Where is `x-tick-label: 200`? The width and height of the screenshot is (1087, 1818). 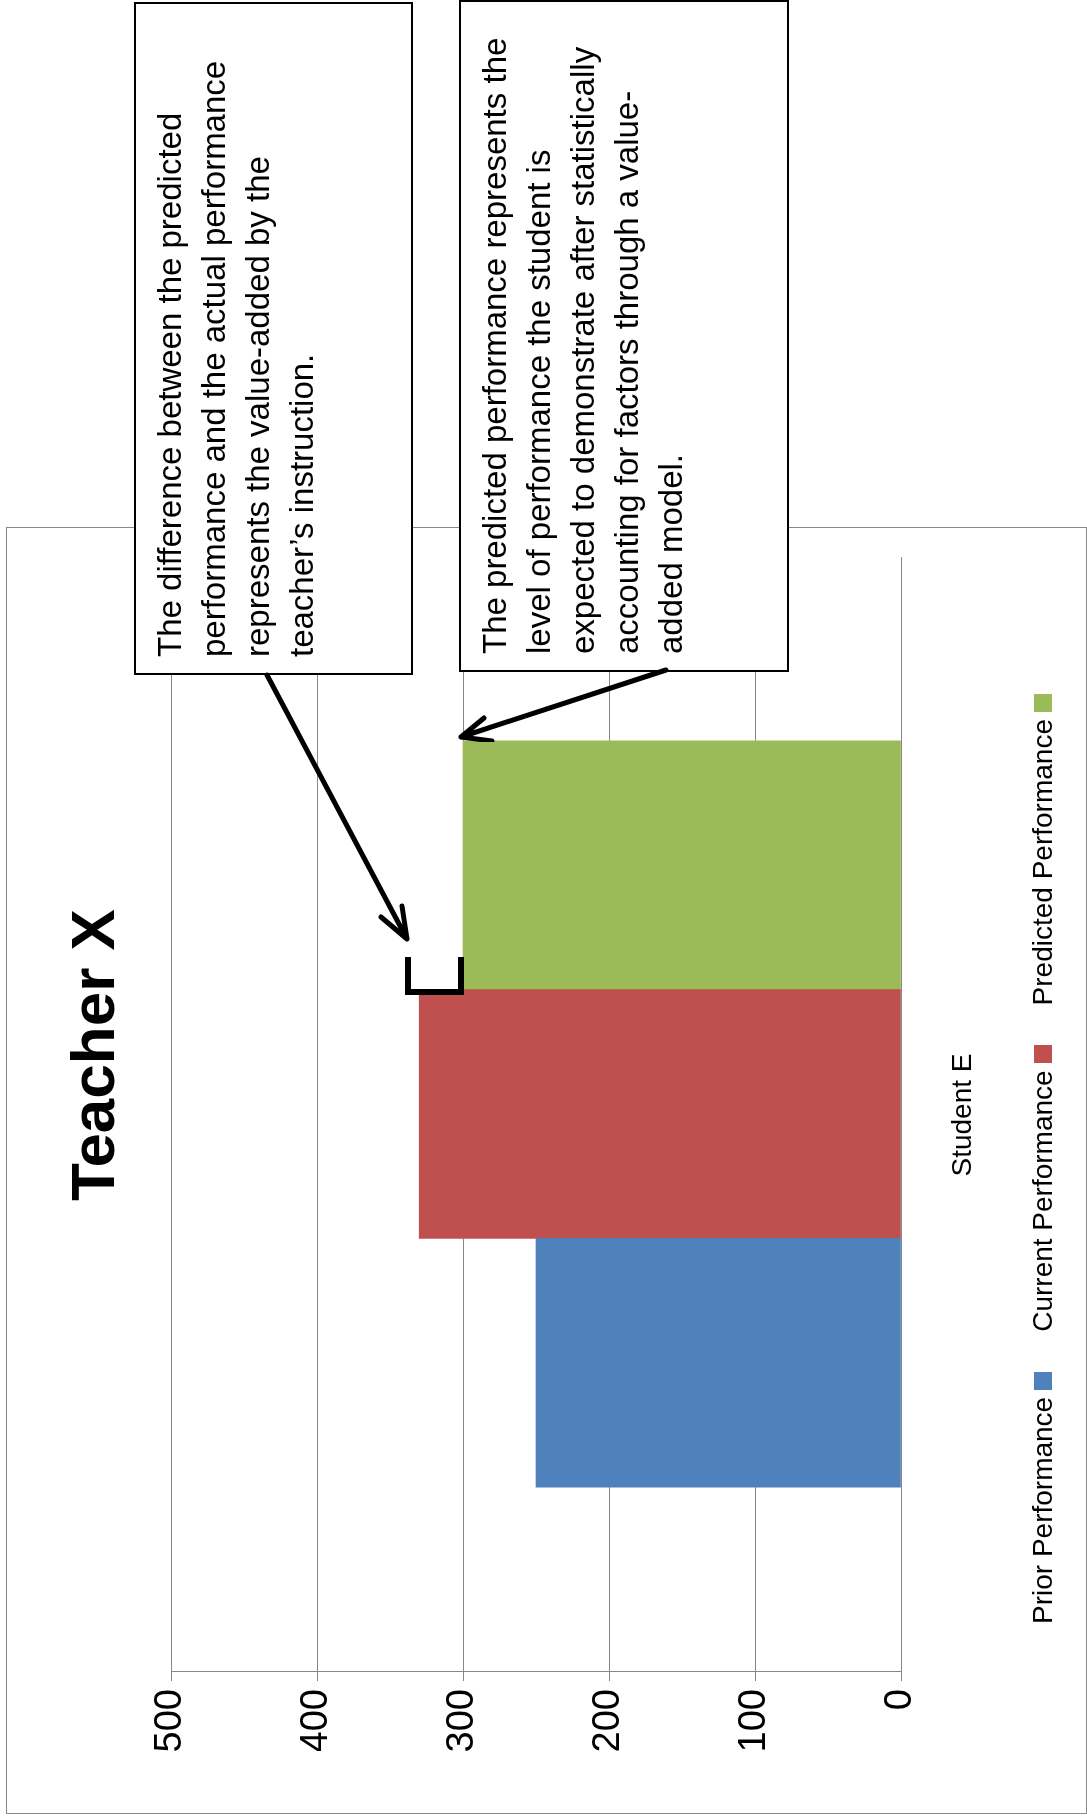
x-tick-label: 200 is located at coordinates (606, 1721).